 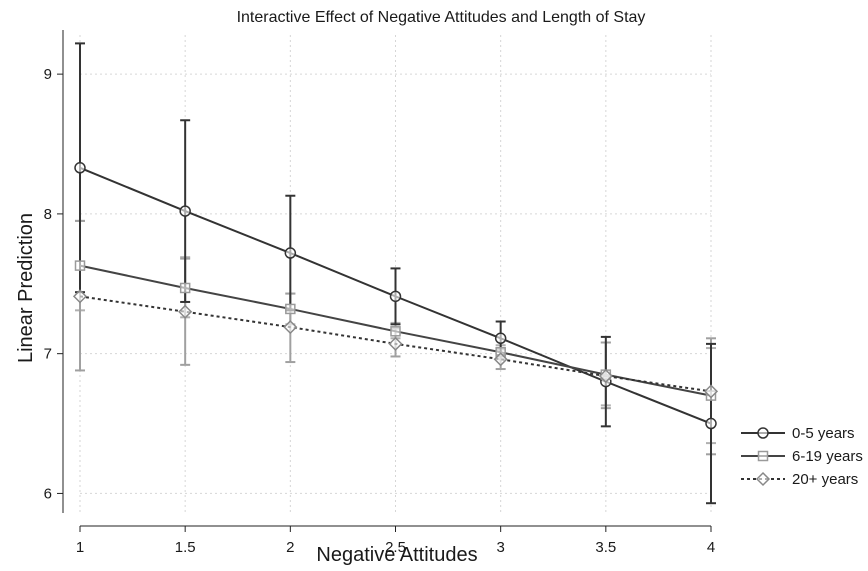 I want to click on y-axis-title: Linear Prediction, so click(x=26, y=288).